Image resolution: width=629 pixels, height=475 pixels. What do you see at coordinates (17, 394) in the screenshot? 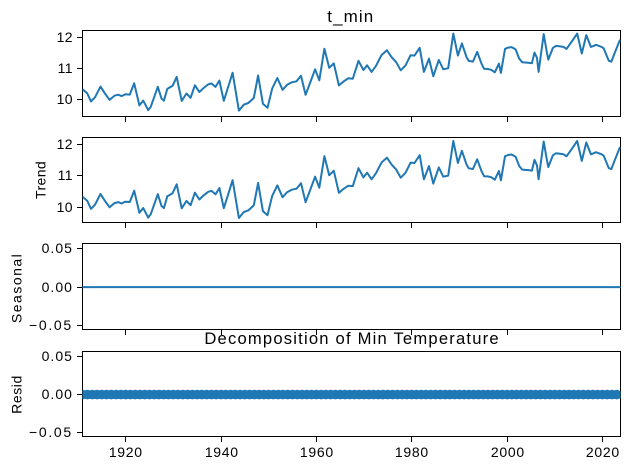
I see `svg-text: Resid` at bounding box center [17, 394].